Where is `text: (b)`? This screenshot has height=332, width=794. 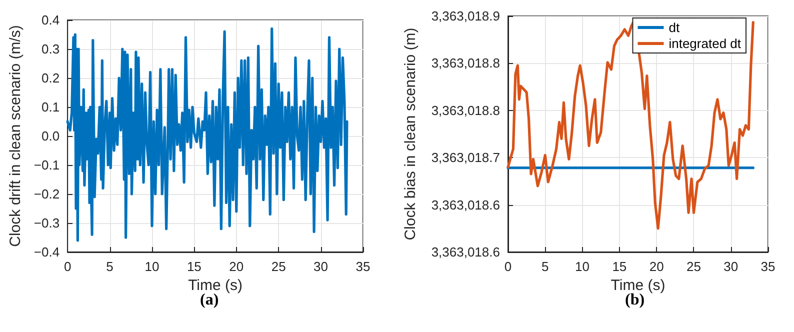 text: (b) is located at coordinates (635, 300).